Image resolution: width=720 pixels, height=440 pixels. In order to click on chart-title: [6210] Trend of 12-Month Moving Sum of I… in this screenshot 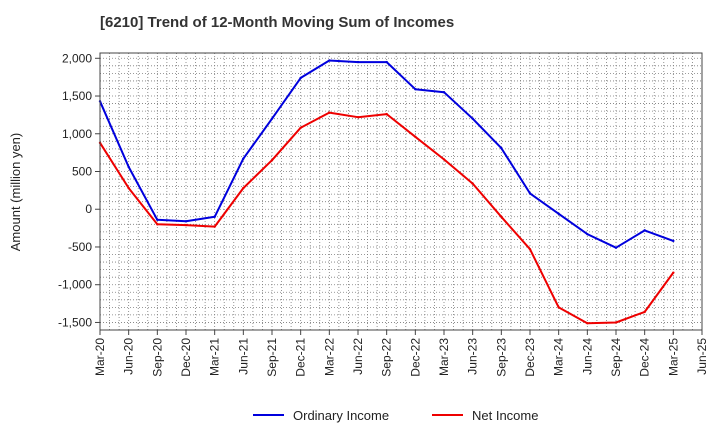, I will do `click(277, 22)`.